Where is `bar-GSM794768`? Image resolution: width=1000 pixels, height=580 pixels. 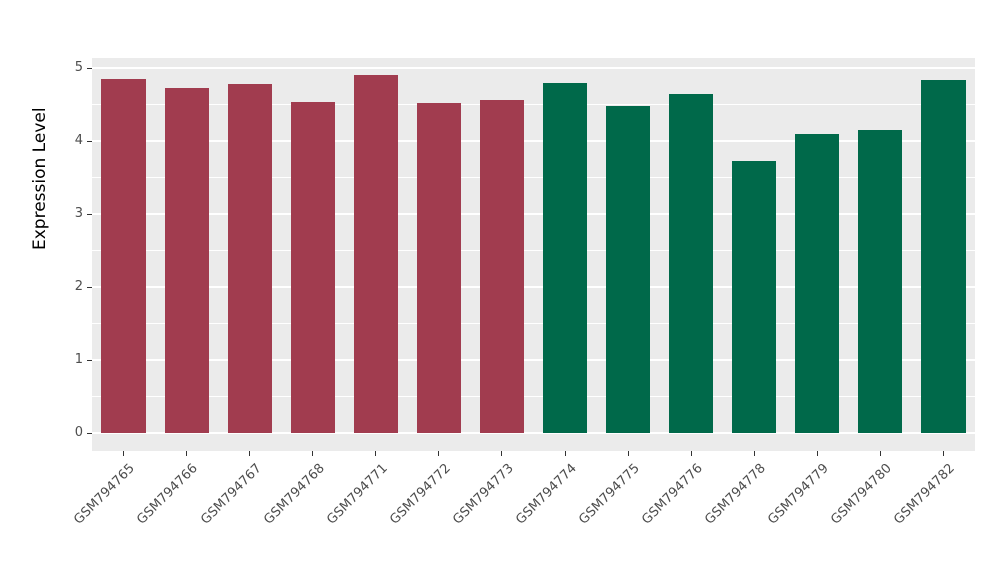
bar-GSM794768 is located at coordinates (312, 267).